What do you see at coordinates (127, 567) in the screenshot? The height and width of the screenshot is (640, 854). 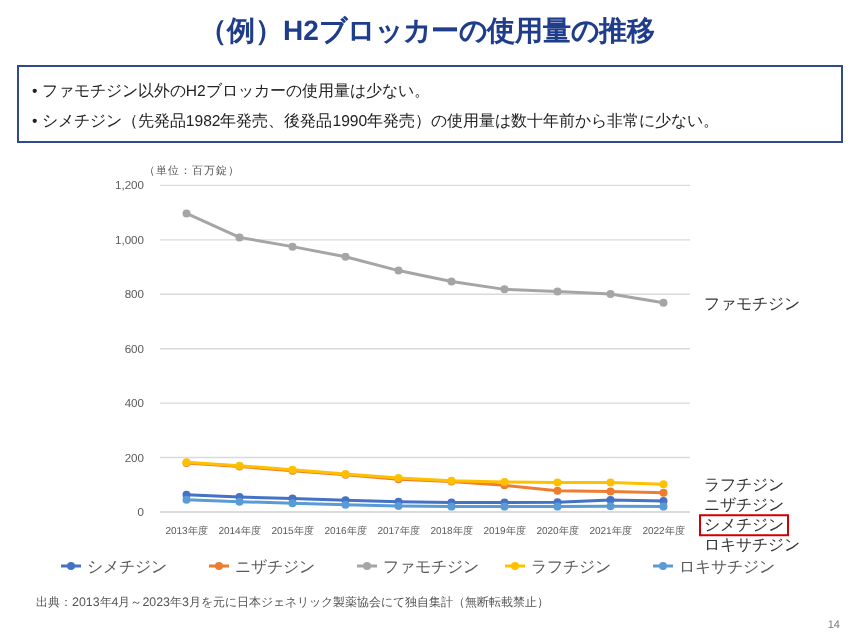 I see `legend-label: シメチジン` at bounding box center [127, 567].